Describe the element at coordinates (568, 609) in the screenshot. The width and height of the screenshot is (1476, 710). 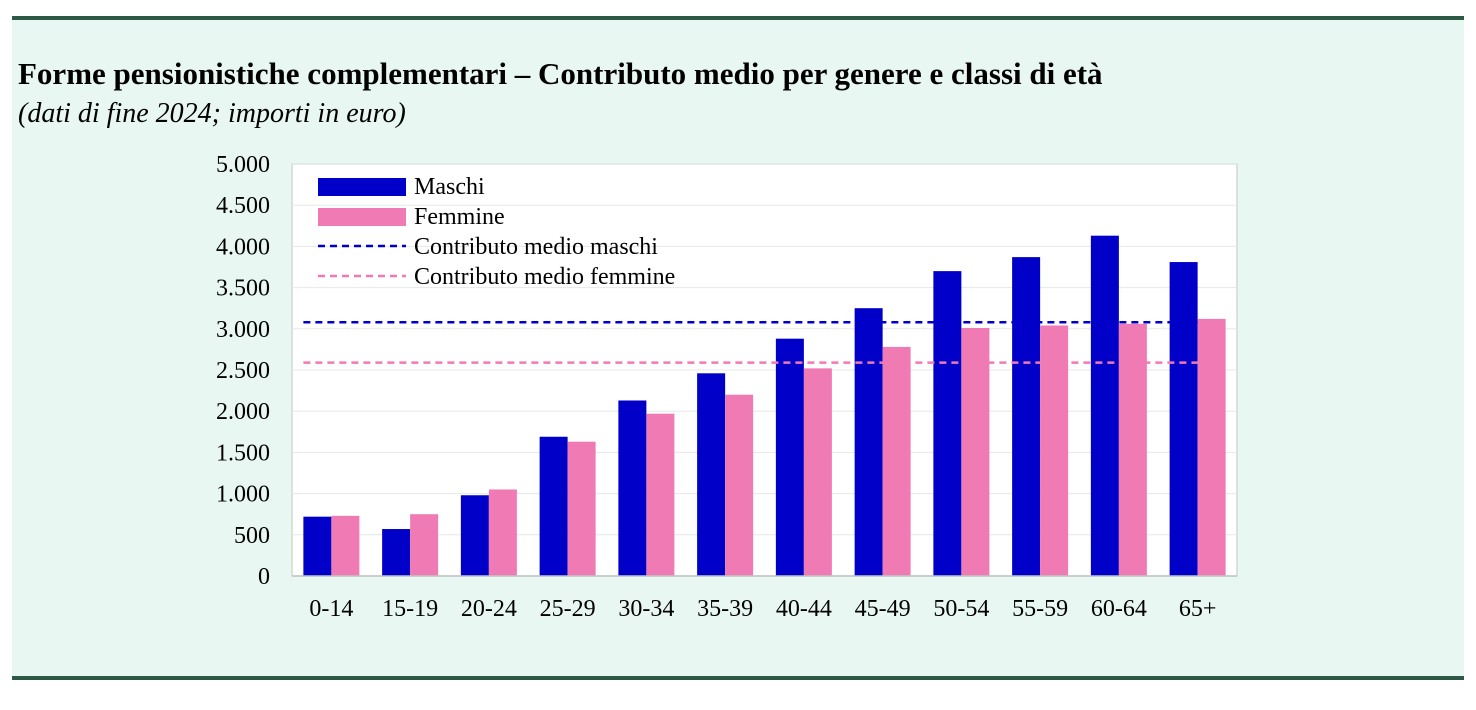
I see `x-tick-label: 25-29` at that location.